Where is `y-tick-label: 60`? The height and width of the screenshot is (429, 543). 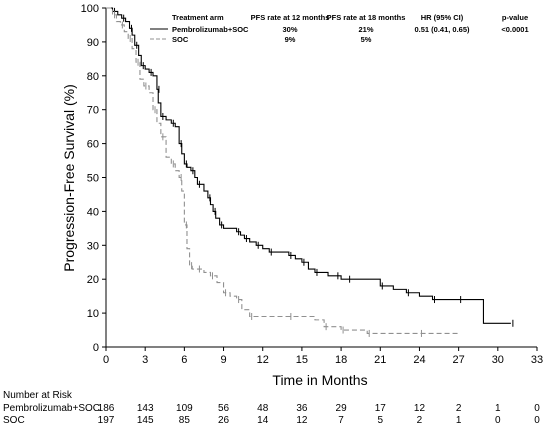
y-tick-label: 60 is located at coordinates (93, 145).